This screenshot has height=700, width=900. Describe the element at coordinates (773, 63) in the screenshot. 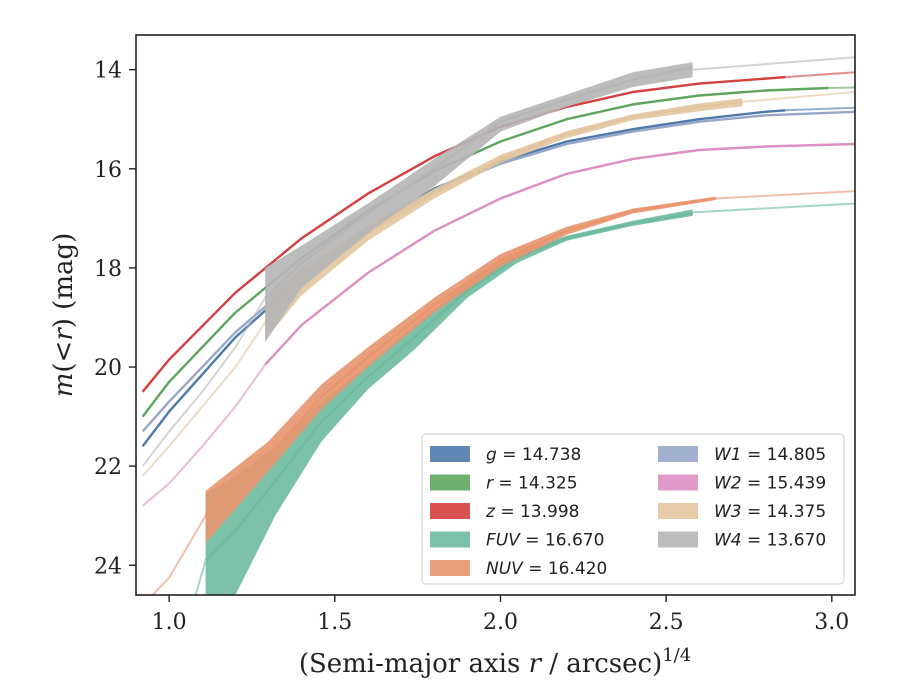

I see `series-w4-extrapolation-outer` at that location.